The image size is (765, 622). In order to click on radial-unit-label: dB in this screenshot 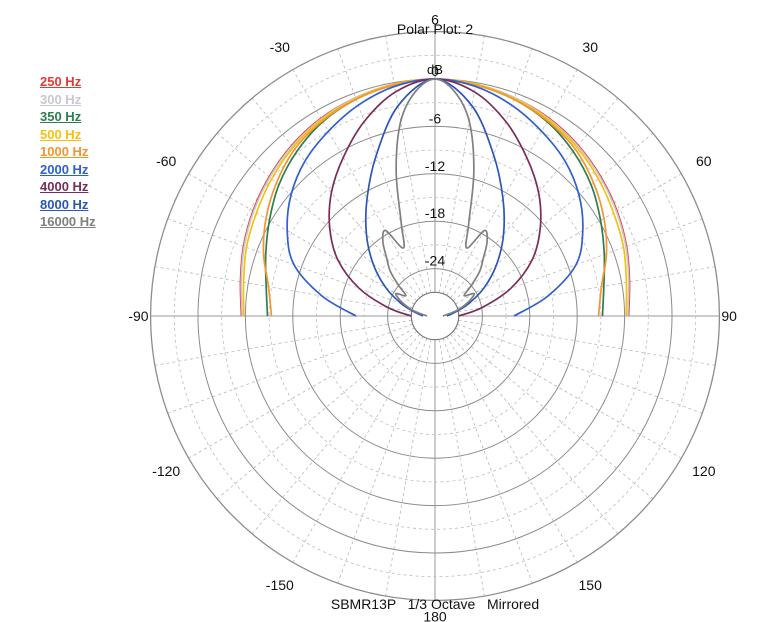, I will do `click(435, 69)`.